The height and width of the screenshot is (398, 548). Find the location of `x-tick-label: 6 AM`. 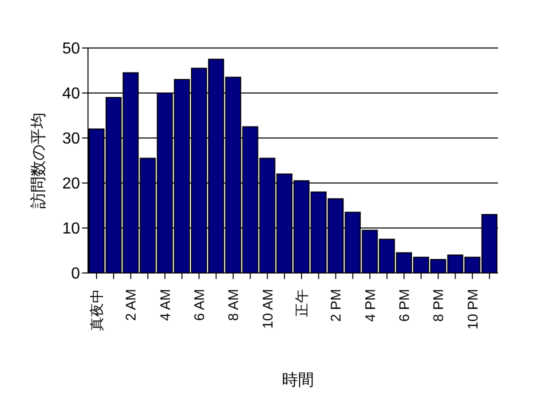

x-tick-label: 6 AM is located at coordinates (199, 305).